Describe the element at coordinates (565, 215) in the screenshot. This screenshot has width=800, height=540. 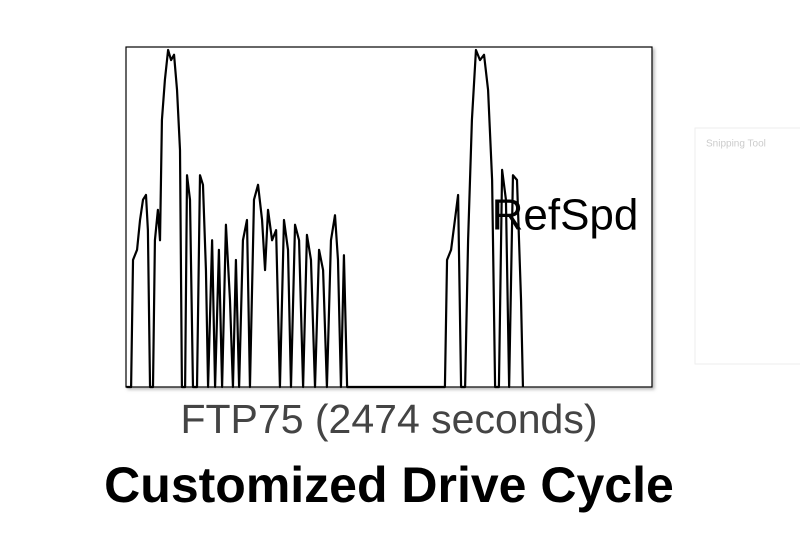
I see `series-label: RefSpd` at that location.